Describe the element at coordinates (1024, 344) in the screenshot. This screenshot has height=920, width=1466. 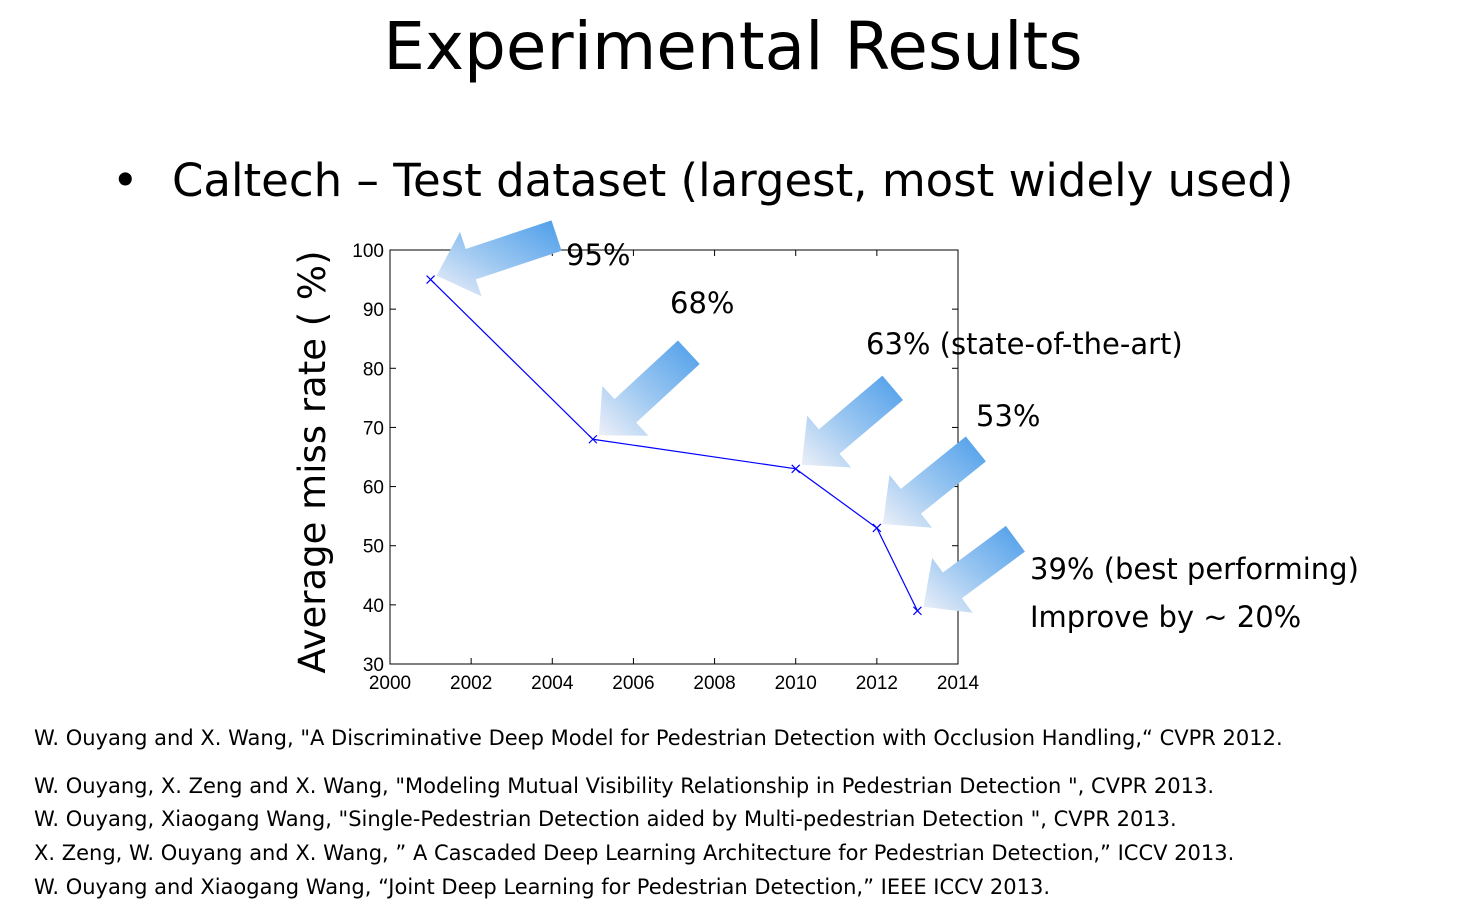
I see `annotation-63: 63% (state-of-the-art)` at that location.